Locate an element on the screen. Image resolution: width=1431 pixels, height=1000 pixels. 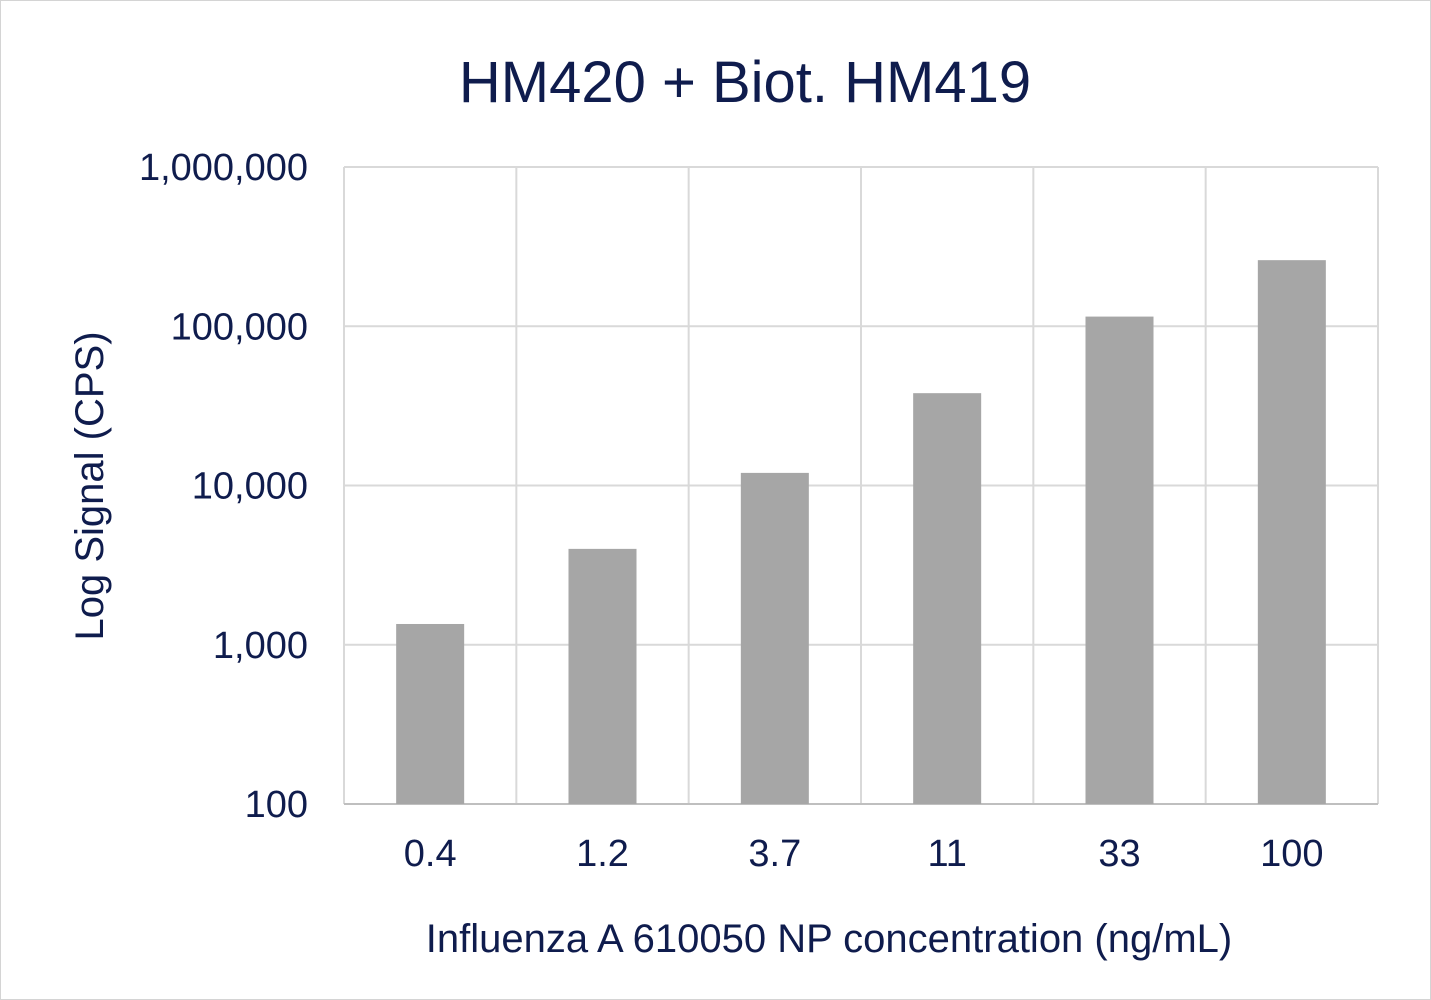
x-tick-label: 0.4 is located at coordinates (430, 854).